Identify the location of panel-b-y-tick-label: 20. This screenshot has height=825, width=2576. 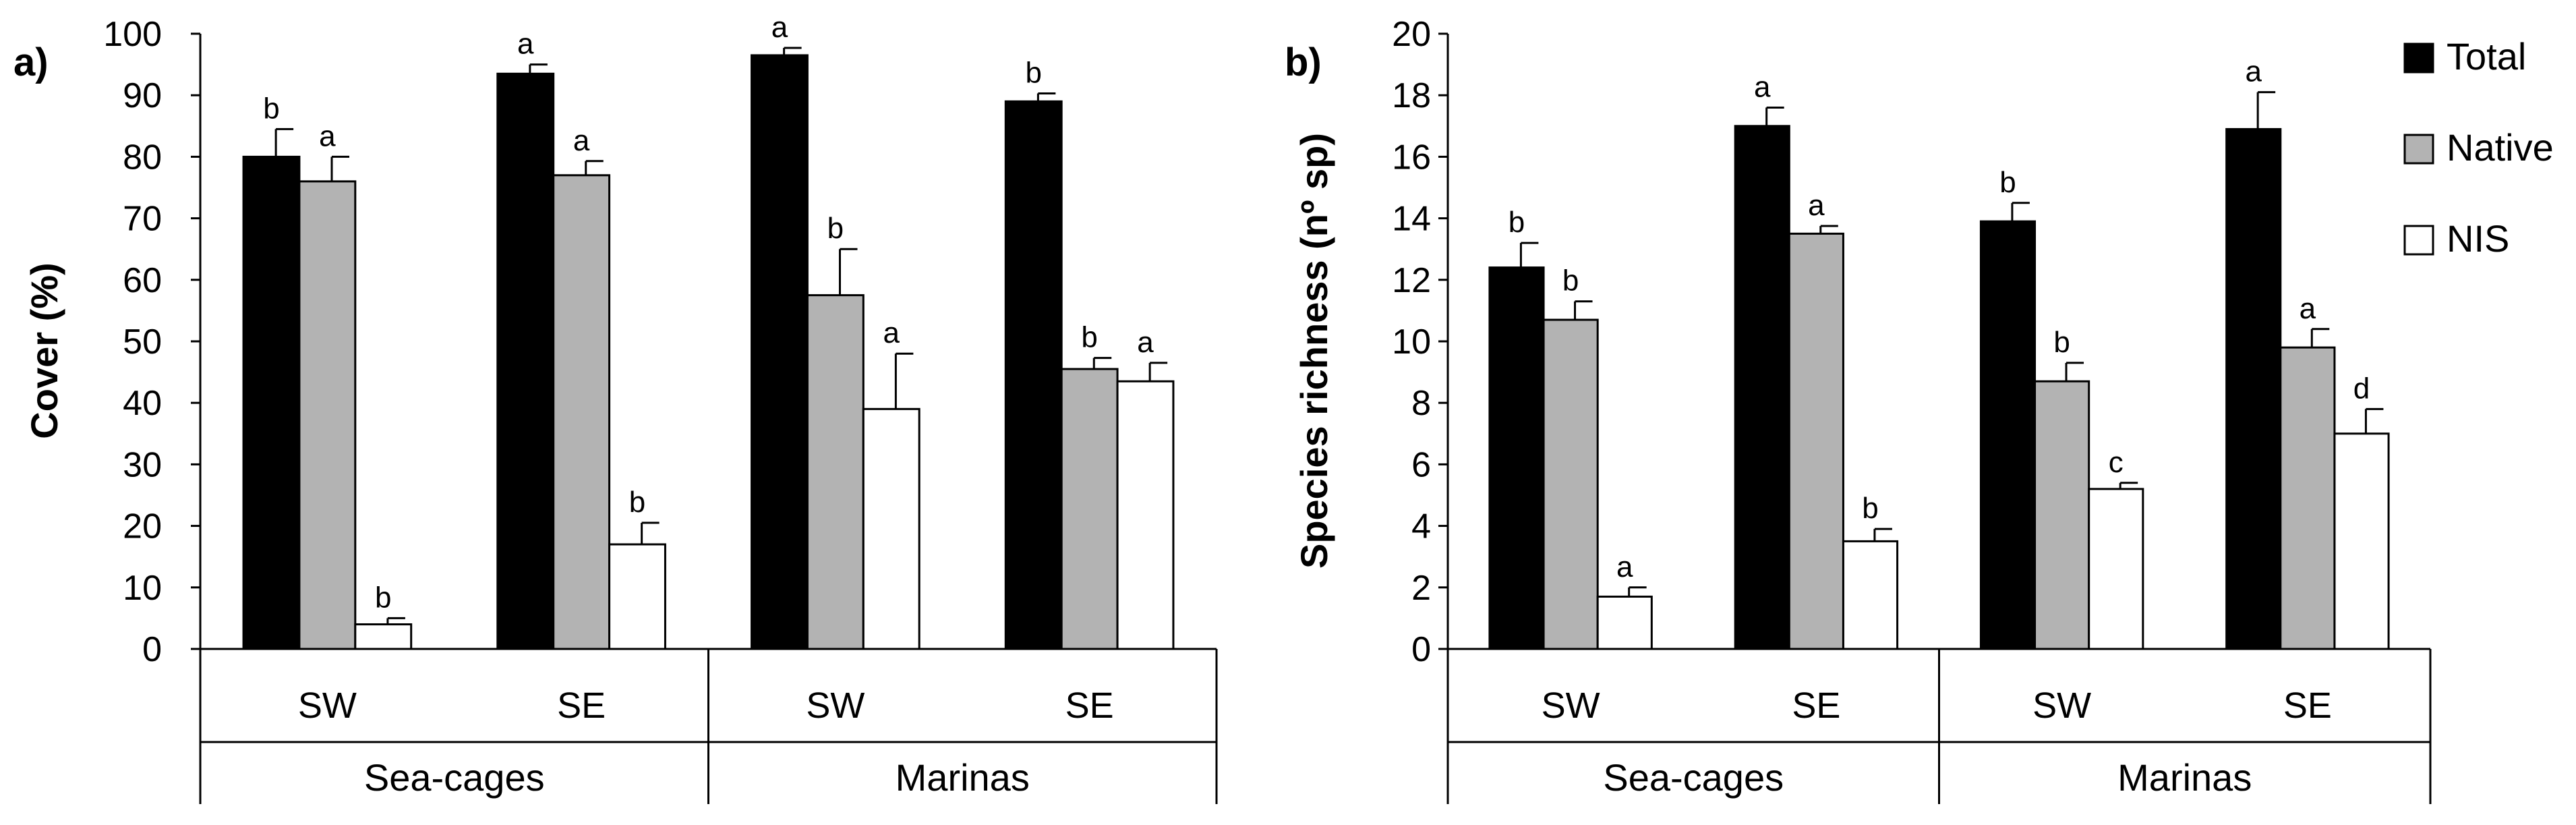
(1411, 34).